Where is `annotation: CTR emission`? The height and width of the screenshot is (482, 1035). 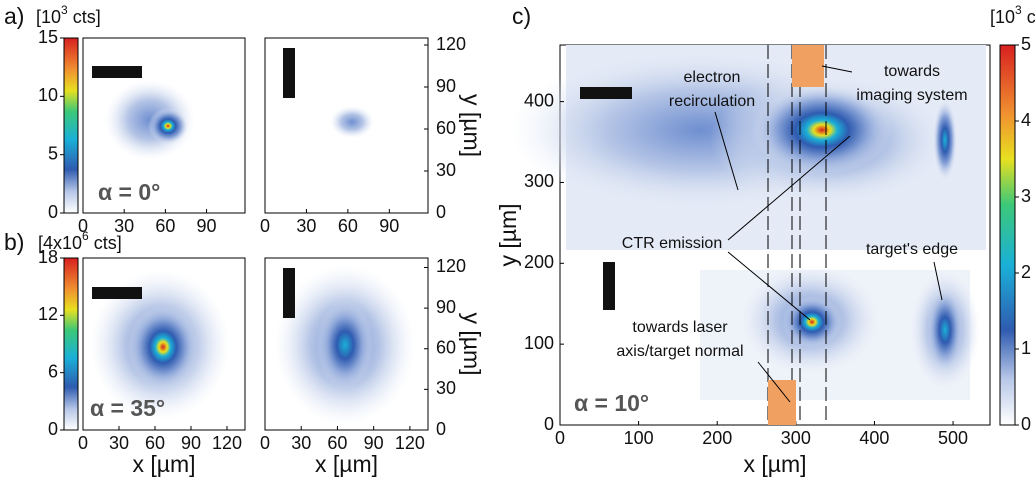
annotation: CTR emission is located at coordinates (672, 243).